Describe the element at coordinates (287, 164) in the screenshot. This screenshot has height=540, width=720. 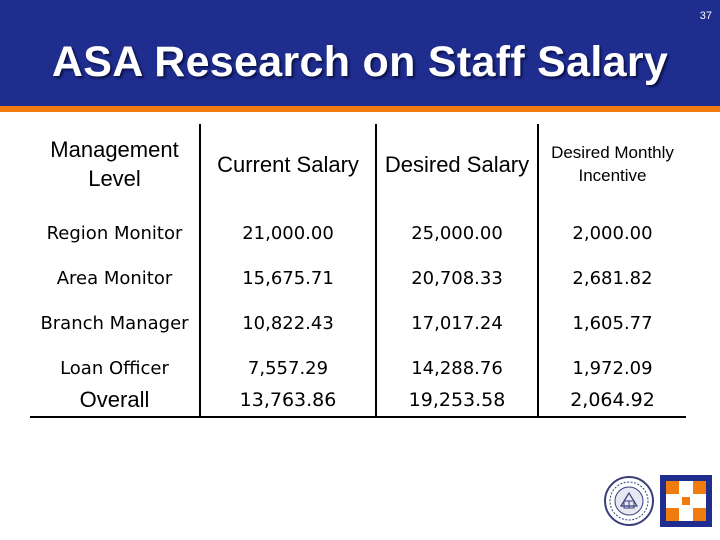
I see `header-current-salary: Current Salary` at that location.